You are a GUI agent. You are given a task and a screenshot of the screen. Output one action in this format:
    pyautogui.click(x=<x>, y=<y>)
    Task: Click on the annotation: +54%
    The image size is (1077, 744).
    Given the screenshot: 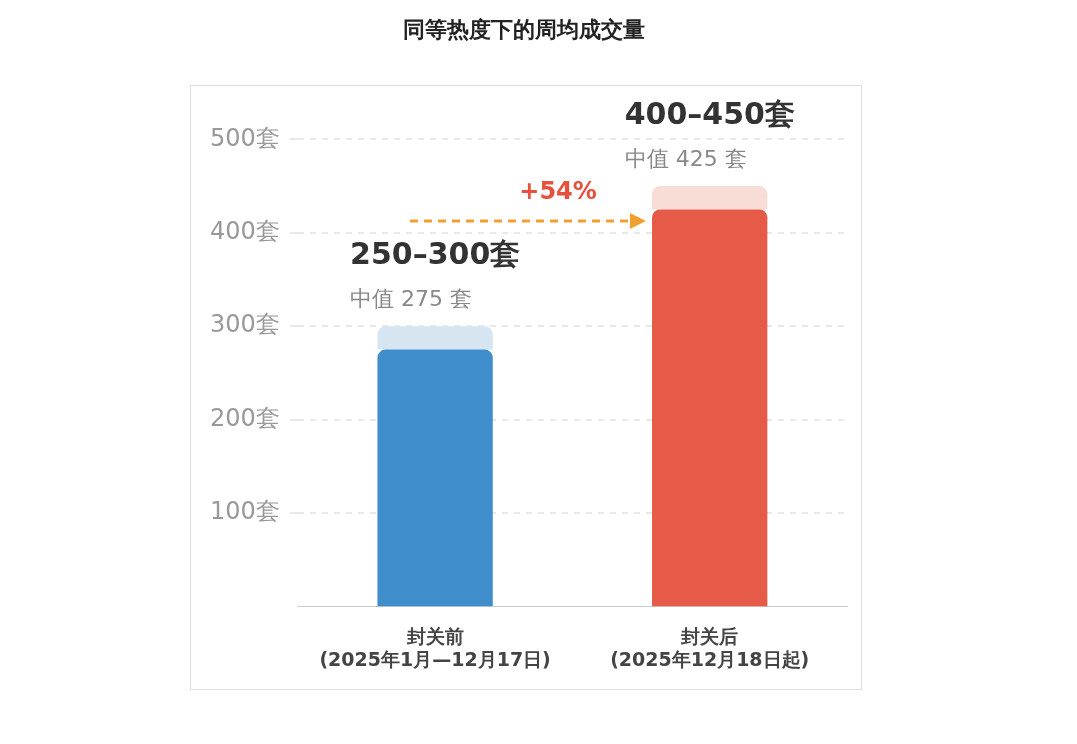 What is the action you would take?
    pyautogui.click(x=558, y=191)
    